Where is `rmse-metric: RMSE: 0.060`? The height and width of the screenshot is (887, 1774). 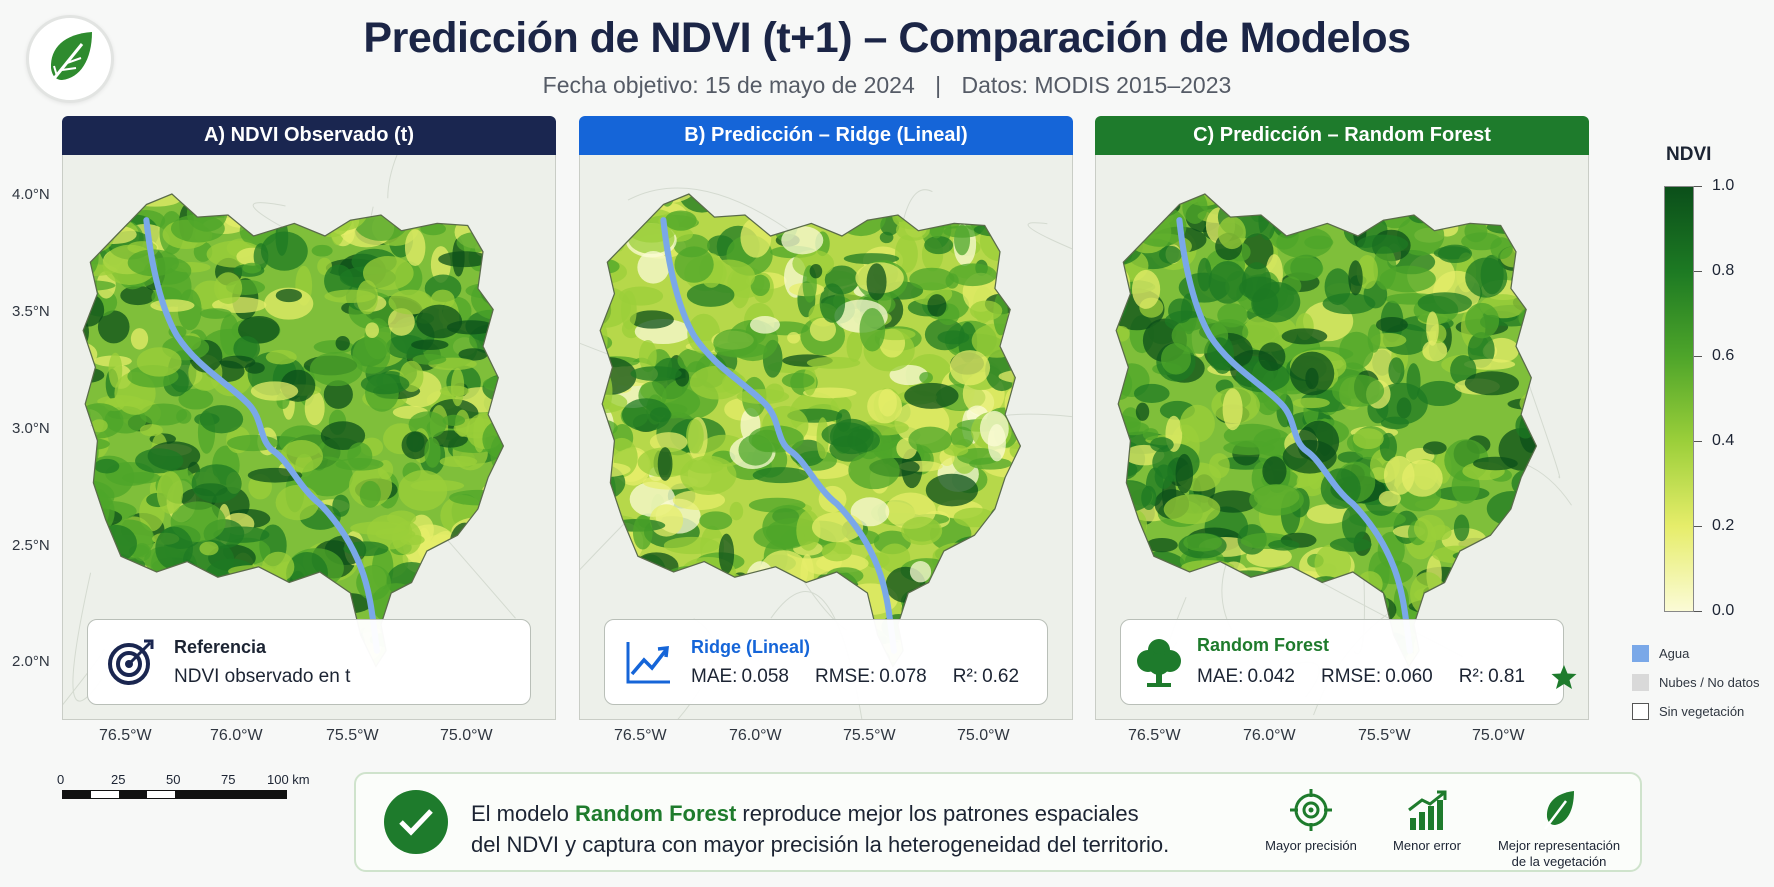
rmse-metric: RMSE: 0.060 is located at coordinates (1377, 676).